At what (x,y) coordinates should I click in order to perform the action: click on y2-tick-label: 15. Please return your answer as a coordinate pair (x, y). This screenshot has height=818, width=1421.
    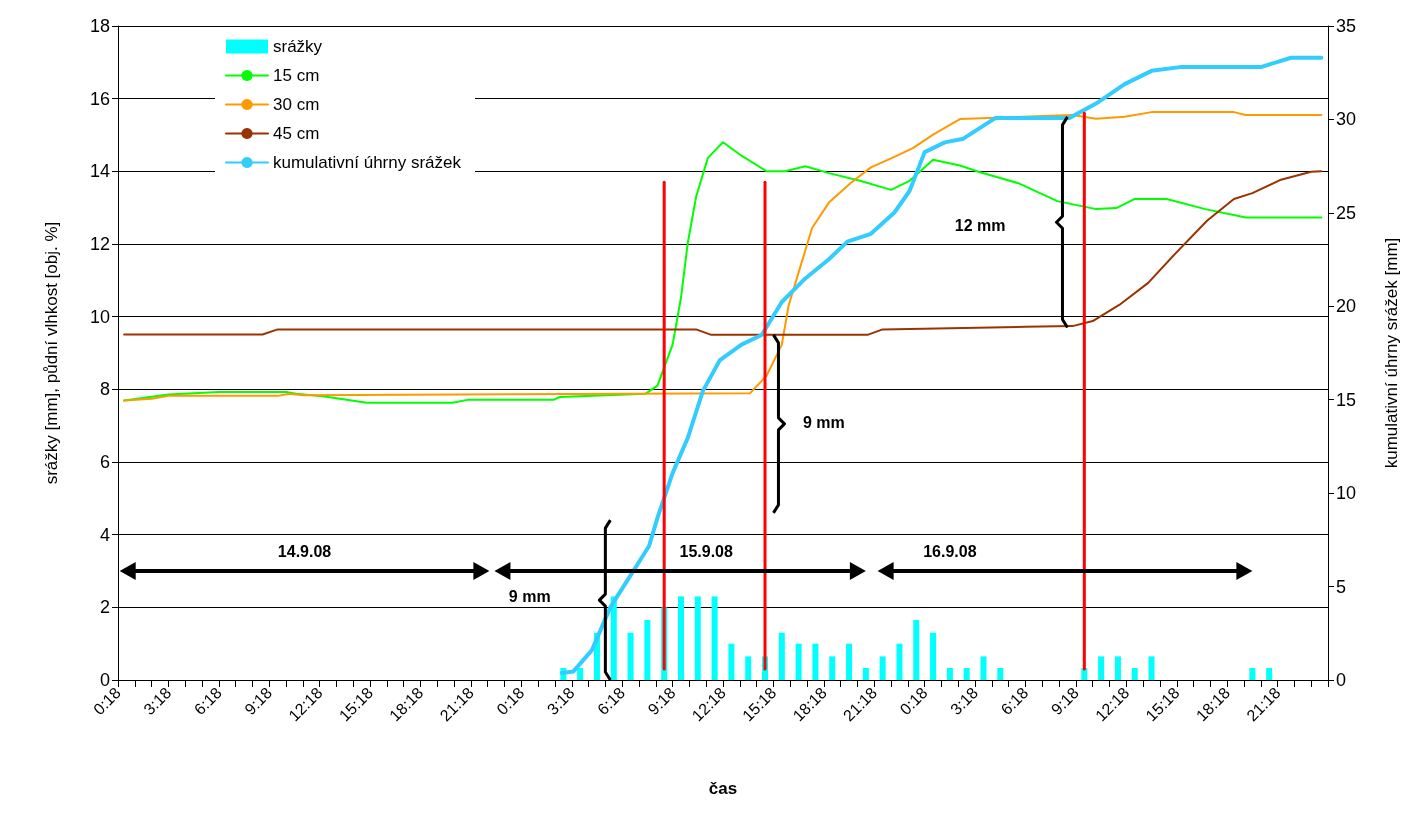
    Looking at the image, I should click on (1346, 399).